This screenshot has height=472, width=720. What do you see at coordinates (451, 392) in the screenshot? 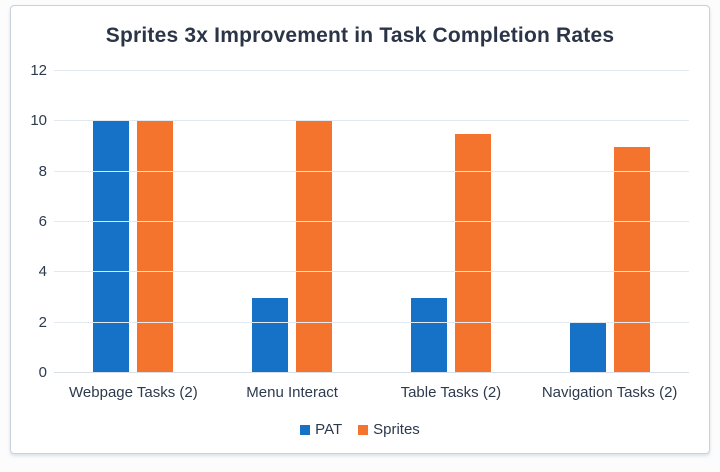
I see `x-axis-label-3: Table Tasks (2)` at bounding box center [451, 392].